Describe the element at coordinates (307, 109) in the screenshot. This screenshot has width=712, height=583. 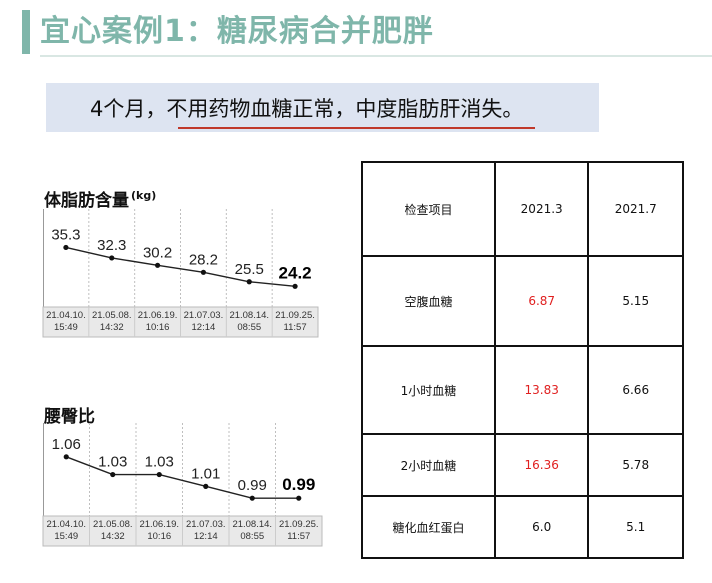
I see `summary-text: 4个月，不用药物血糖正常，中度脂肪肝消失。` at that location.